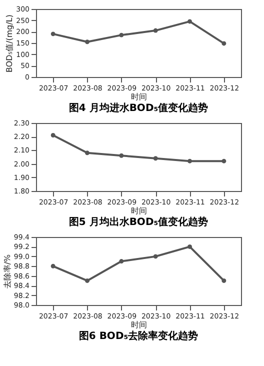  I want to click on y-axis-title: BOD₅值/(mg/L), so click(9, 43).